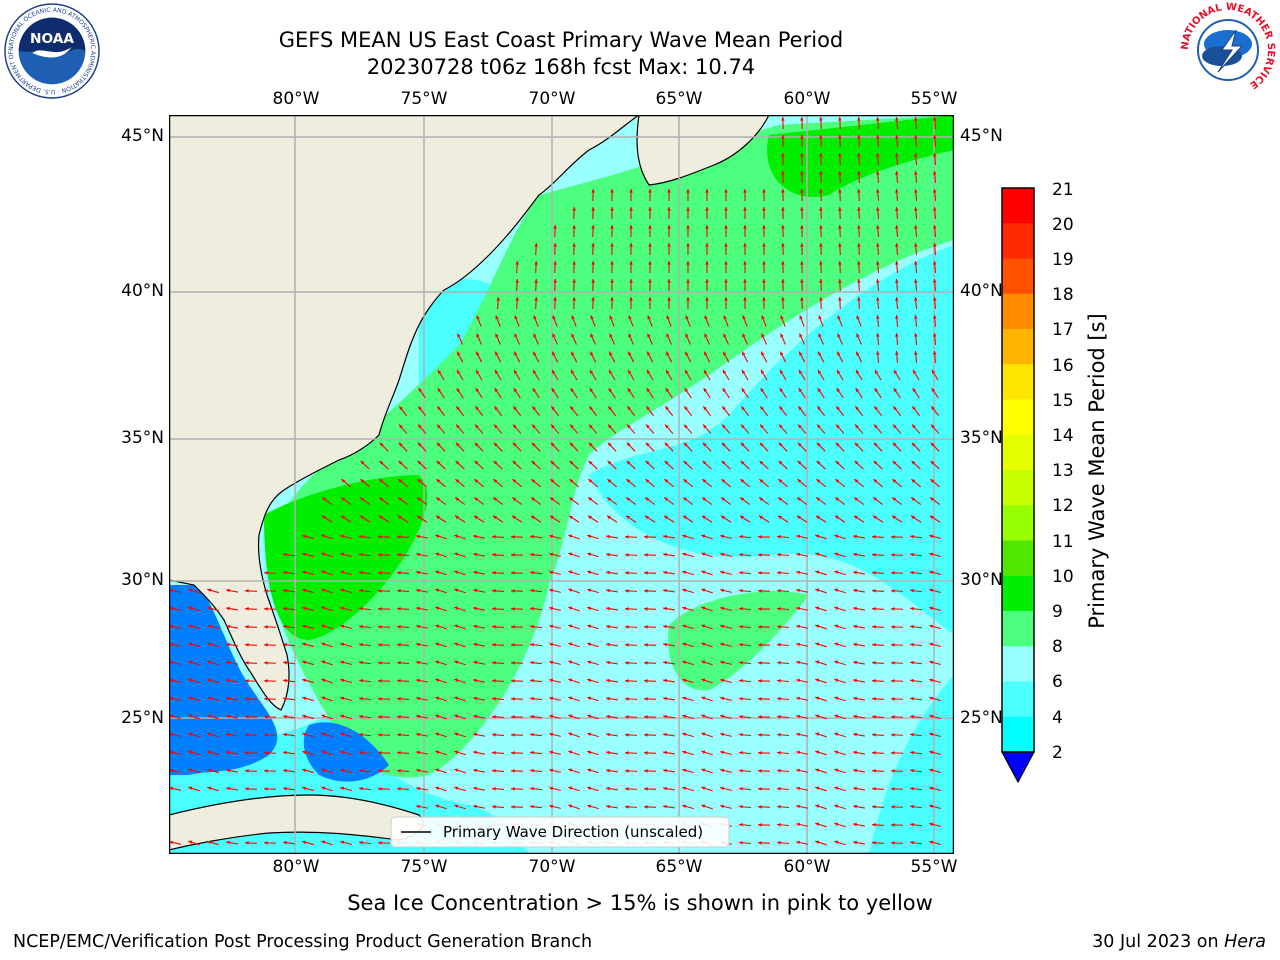  What do you see at coordinates (1018, 470) in the screenshot?
I see `colorbar-frame` at bounding box center [1018, 470].